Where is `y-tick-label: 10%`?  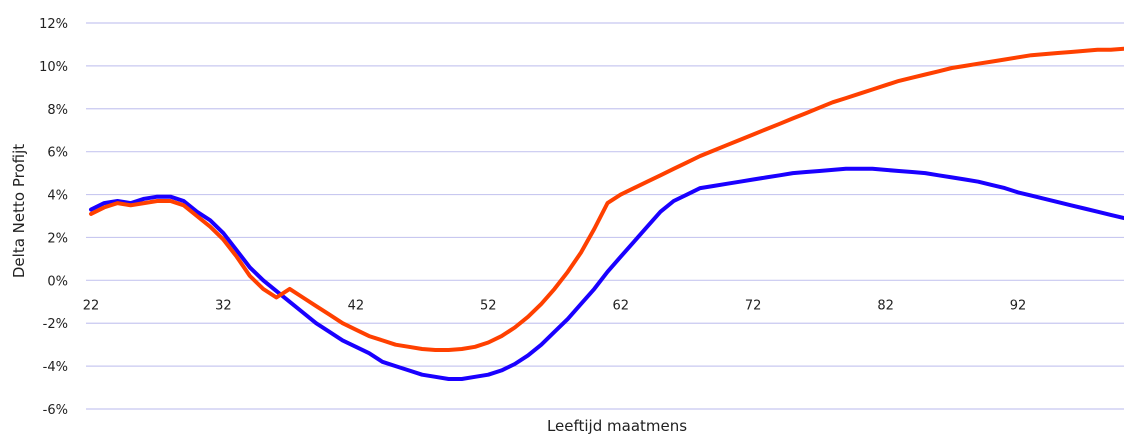 y-tick-label: 10% is located at coordinates (53, 67).